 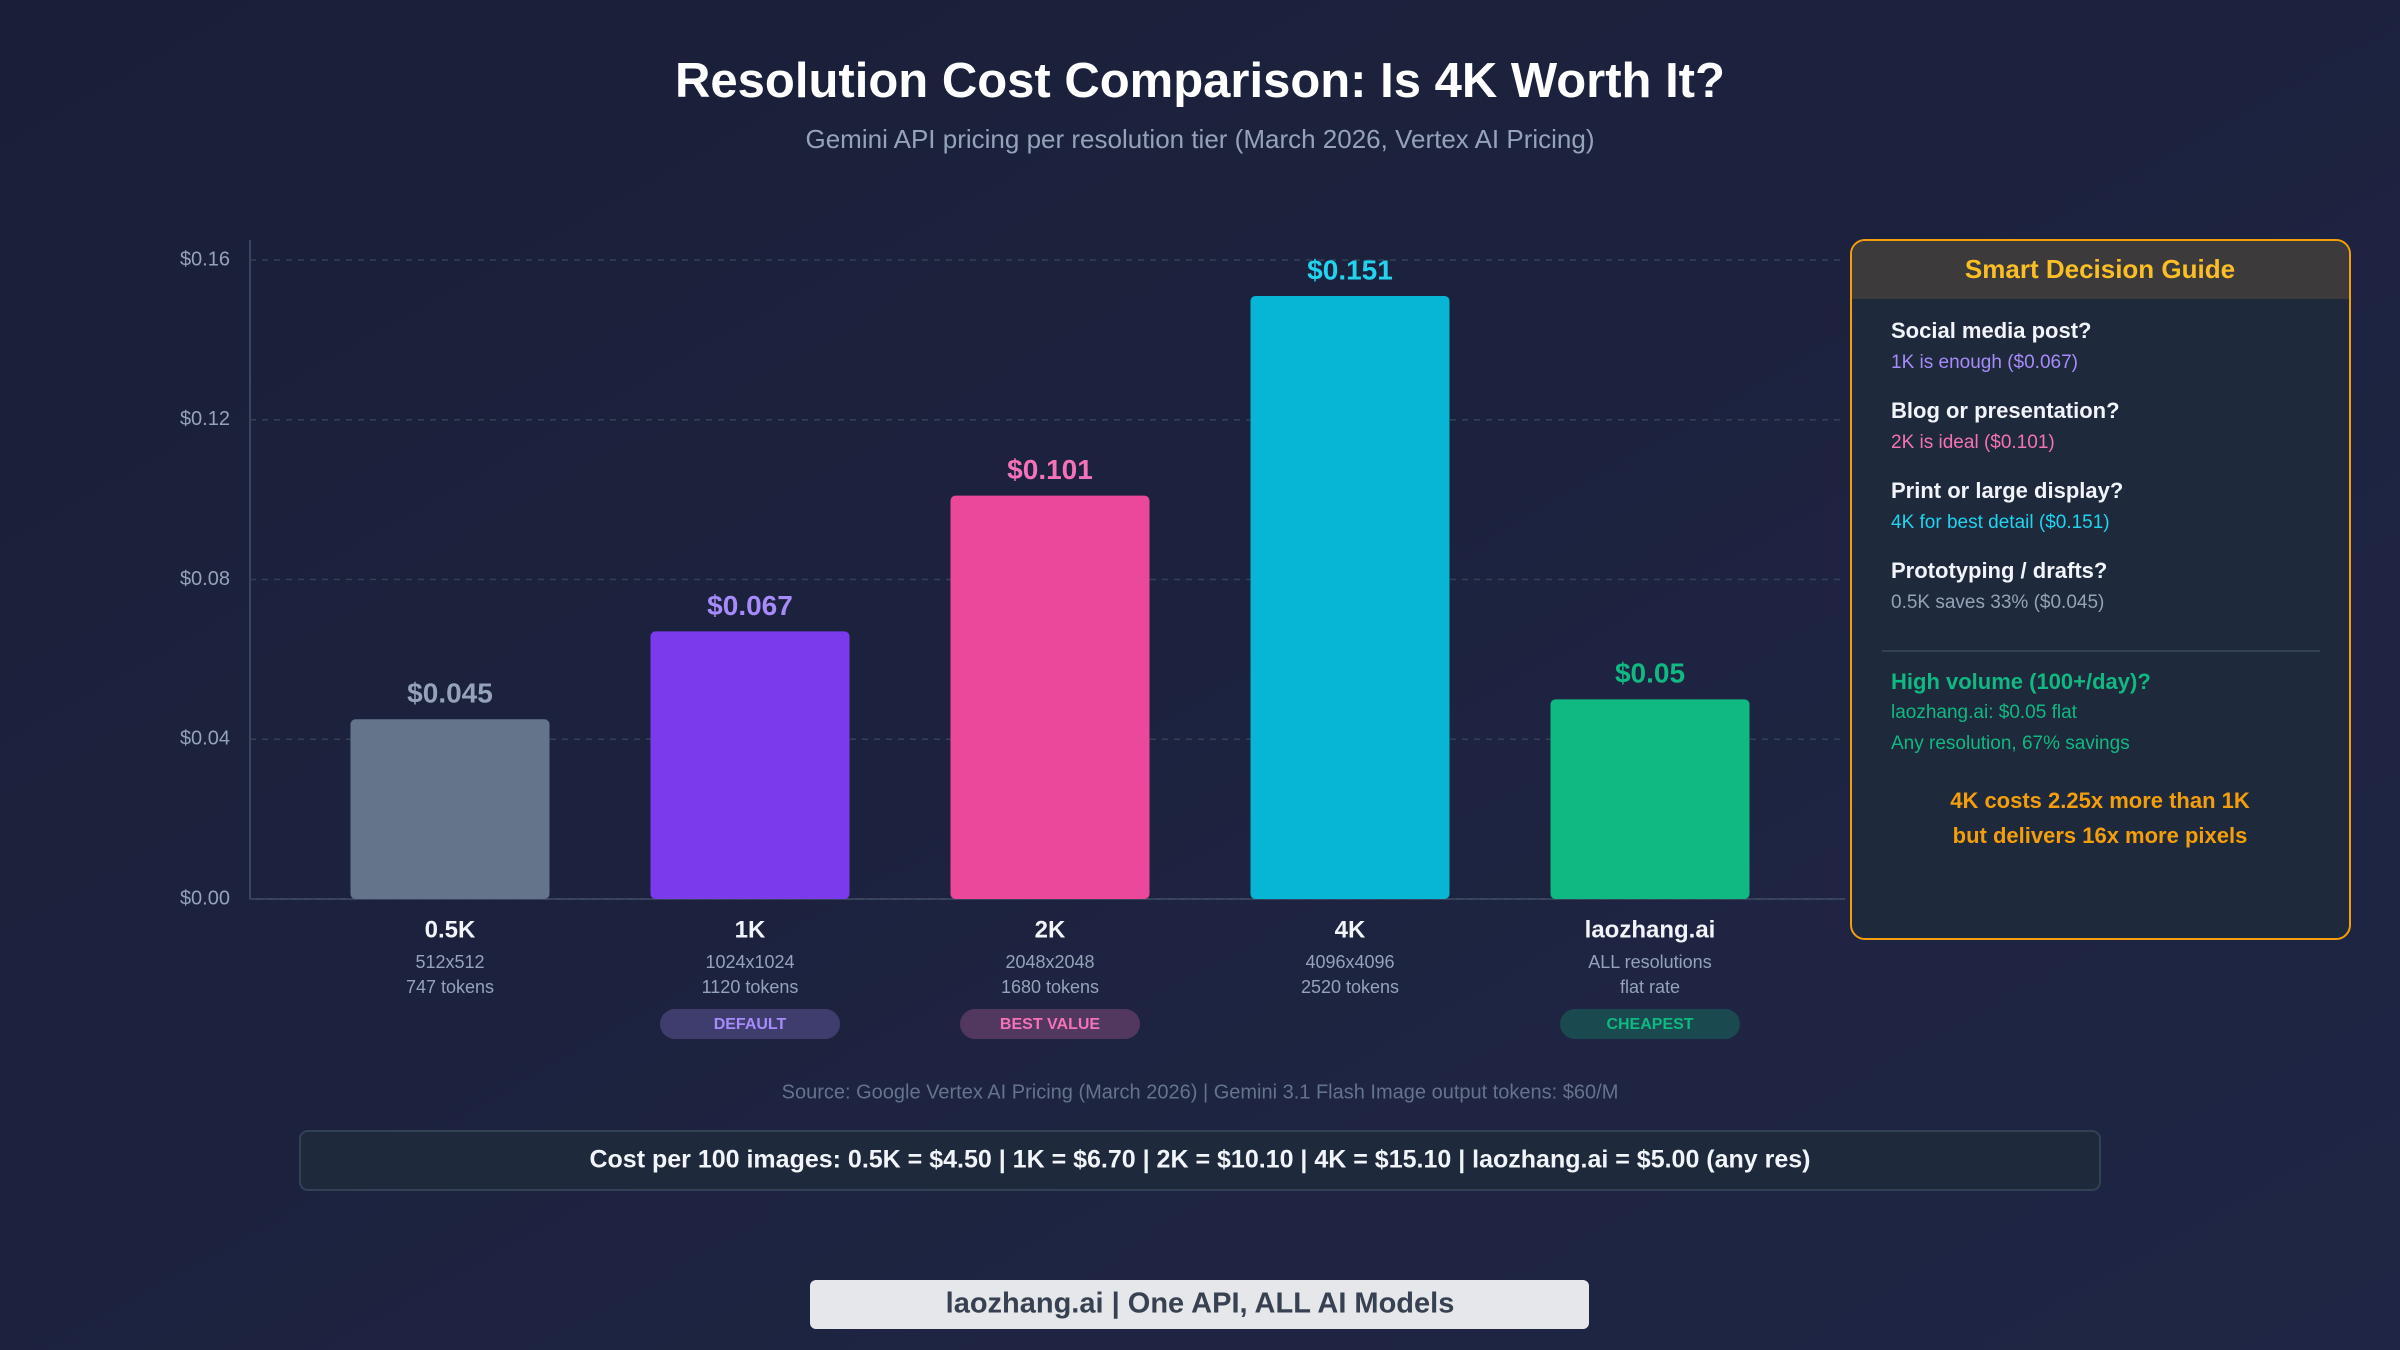 I want to click on category-detail: 2520 tokens, so click(x=1350, y=987).